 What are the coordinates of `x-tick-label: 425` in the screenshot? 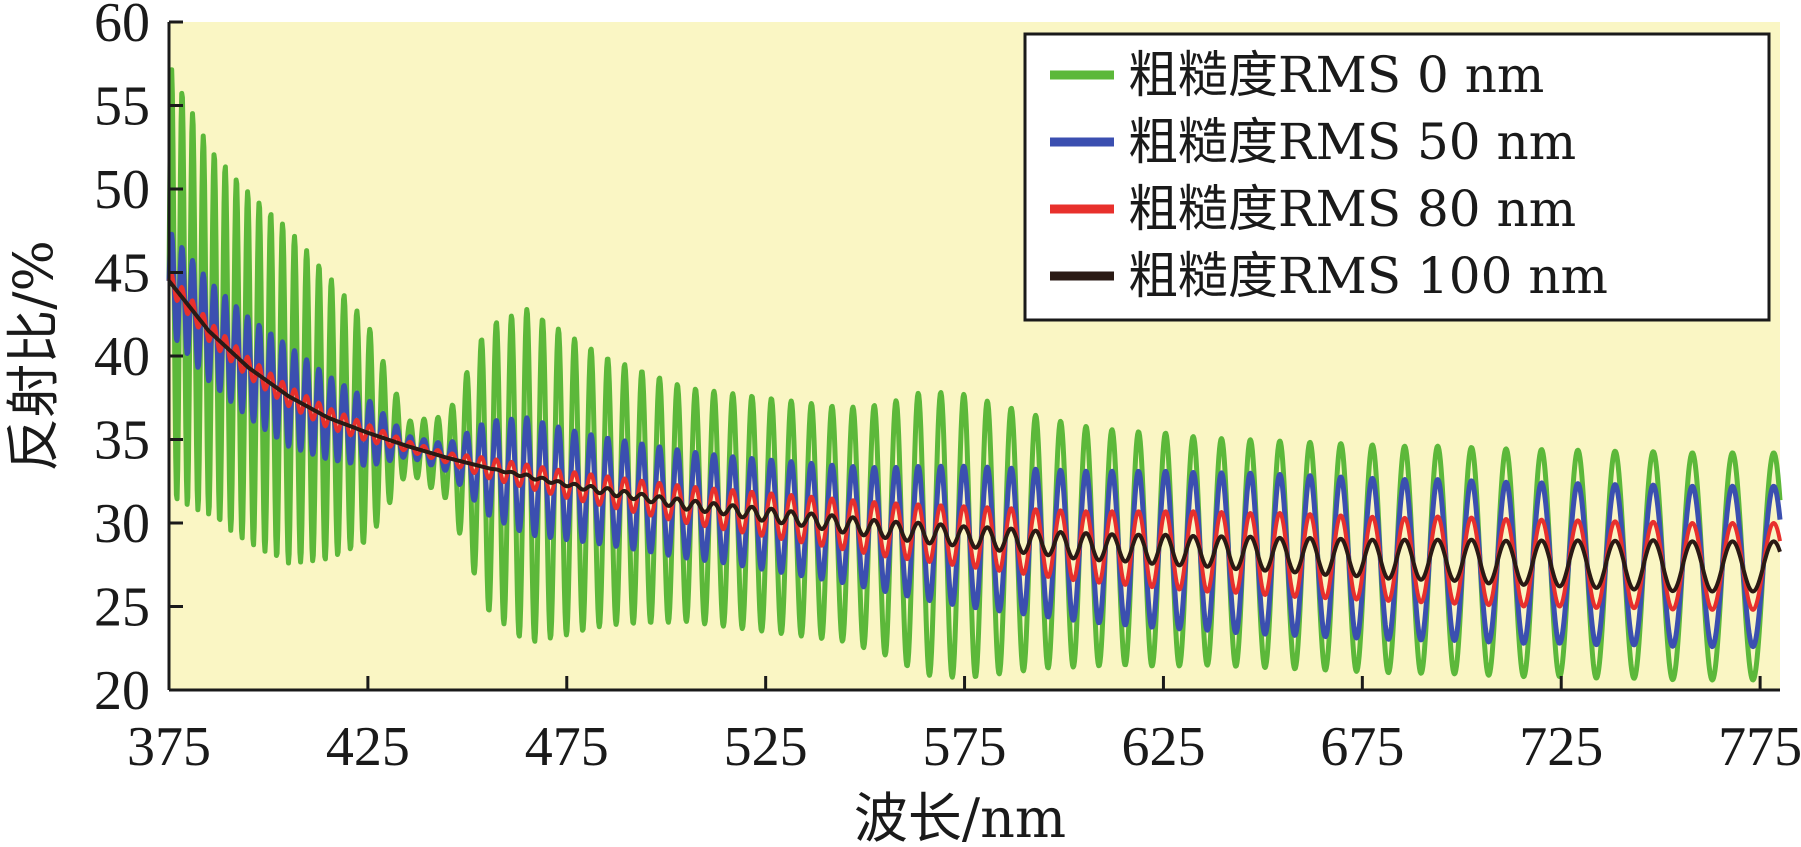 It's located at (368, 747).